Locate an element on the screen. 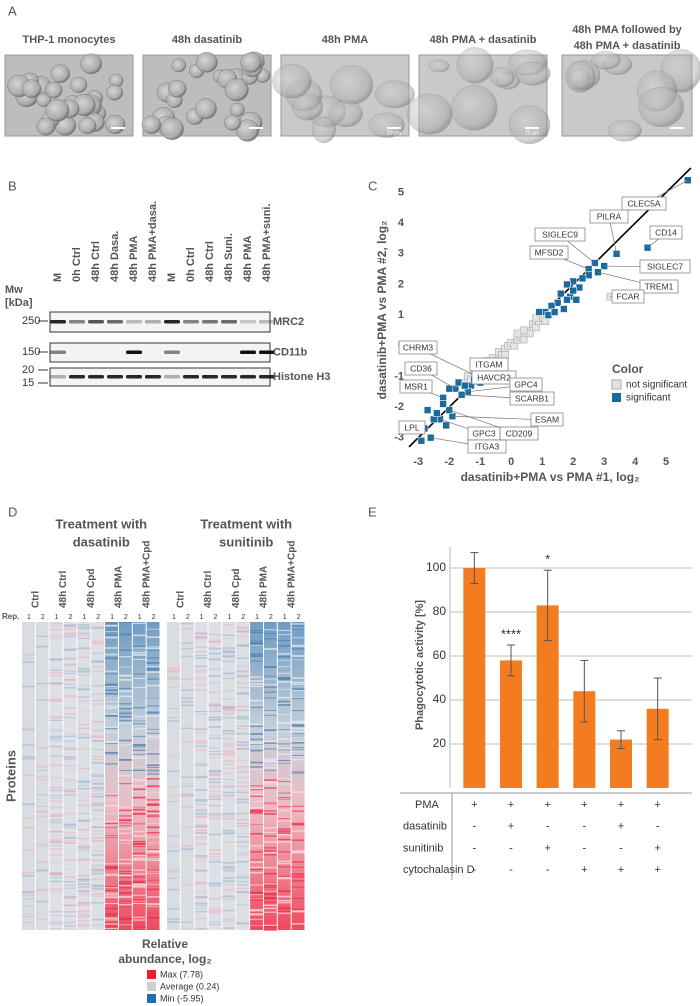  lane-label: 48h Dasa. is located at coordinates (115, 256).